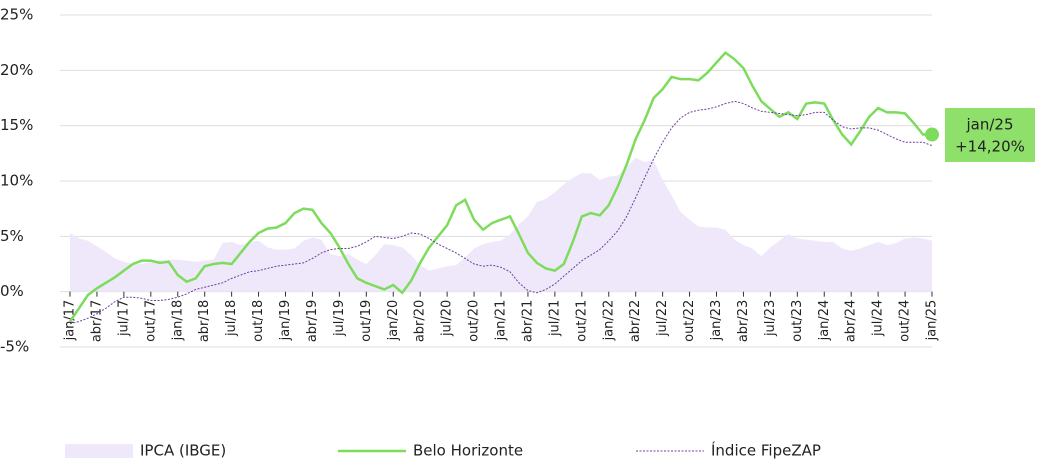  What do you see at coordinates (608, 321) in the screenshot?
I see `x-tick-label: jan/22` at bounding box center [608, 321].